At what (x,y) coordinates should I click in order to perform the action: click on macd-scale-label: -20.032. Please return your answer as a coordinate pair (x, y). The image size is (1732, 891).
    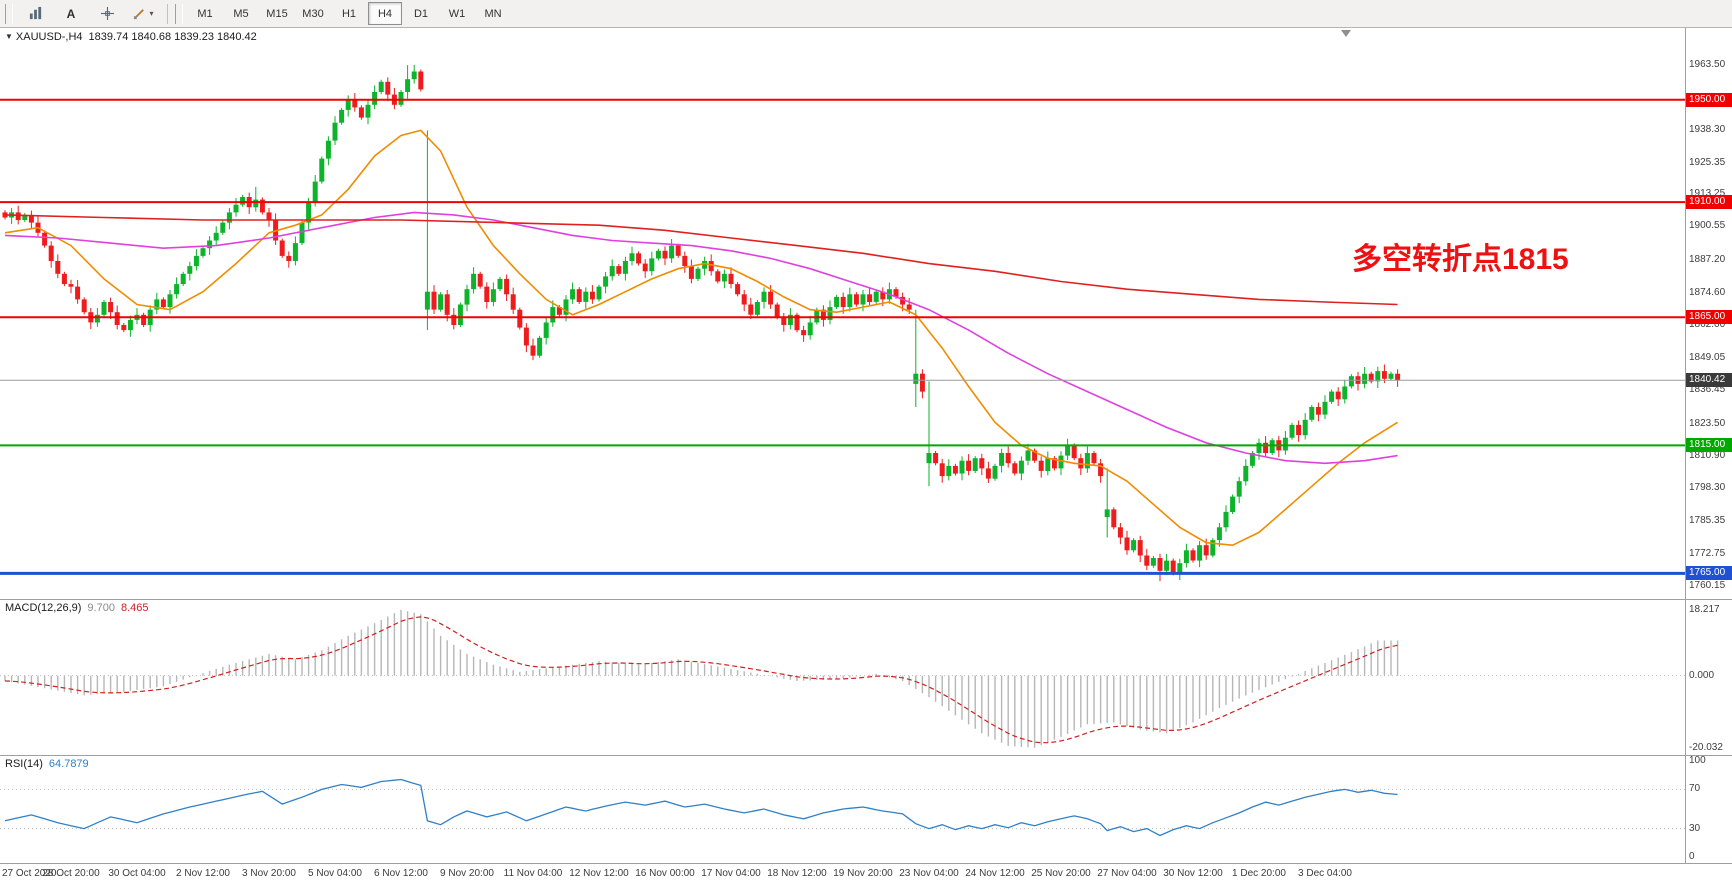
    Looking at the image, I should click on (1706, 747).